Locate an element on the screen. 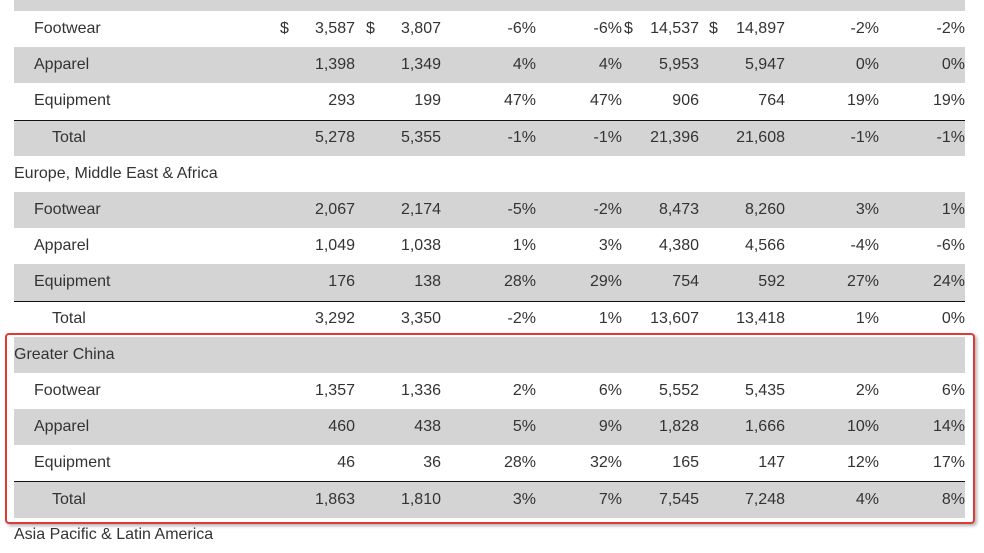 The width and height of the screenshot is (984, 553). amount-cell: 764 is located at coordinates (771, 101).